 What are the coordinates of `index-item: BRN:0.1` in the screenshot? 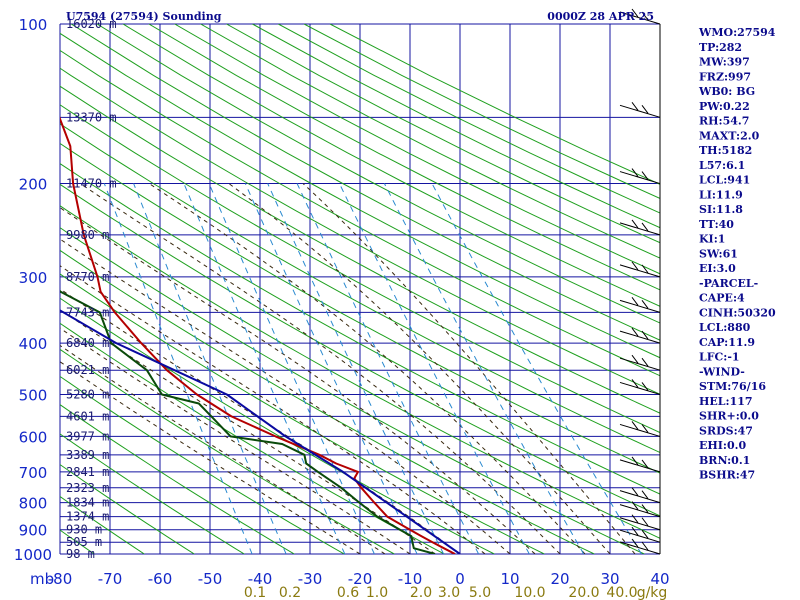 It's located at (724, 460).